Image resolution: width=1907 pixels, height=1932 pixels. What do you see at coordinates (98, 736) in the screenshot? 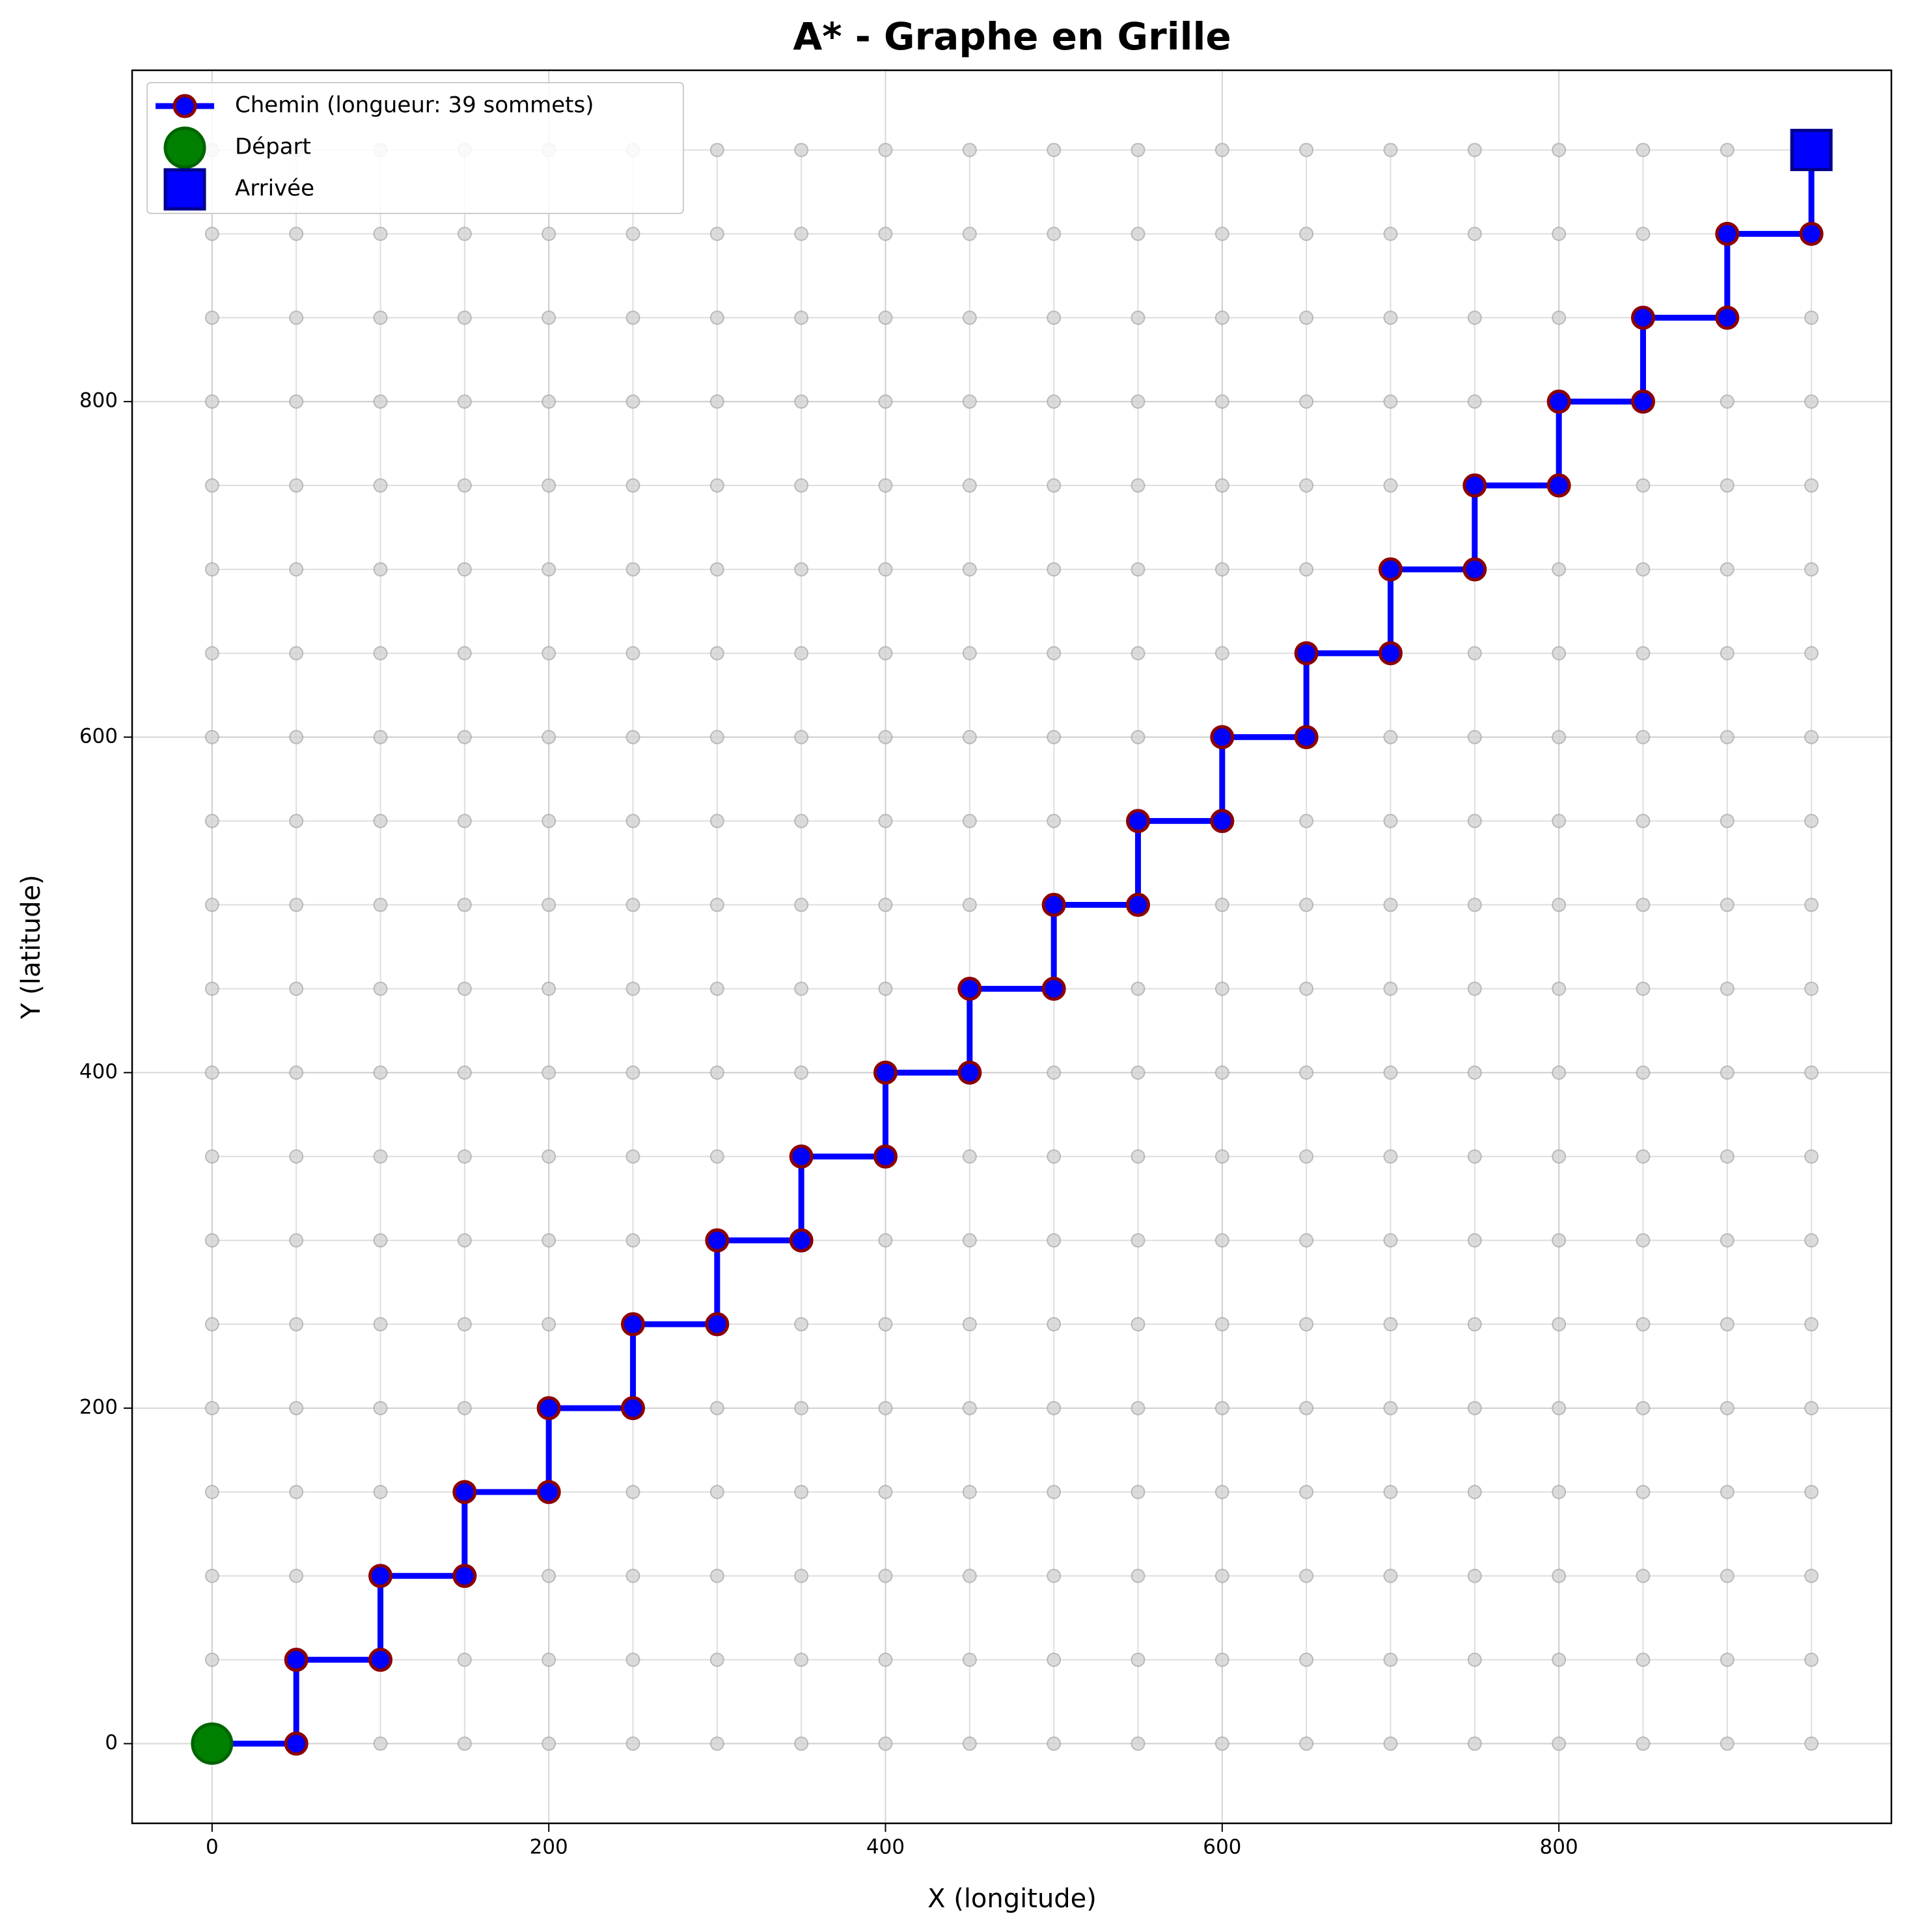
I see `y-tick-label: 600` at bounding box center [98, 736].